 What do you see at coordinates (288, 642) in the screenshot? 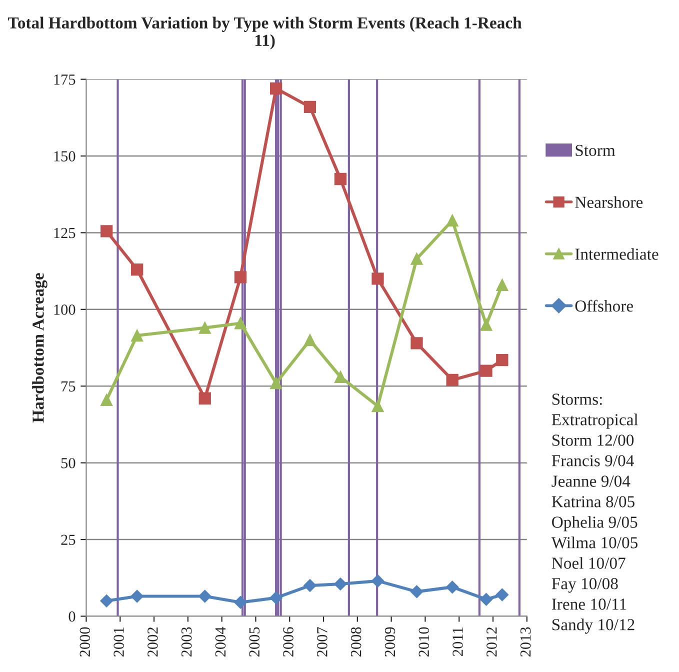
I see `x-tick-label: 2006` at bounding box center [288, 642].